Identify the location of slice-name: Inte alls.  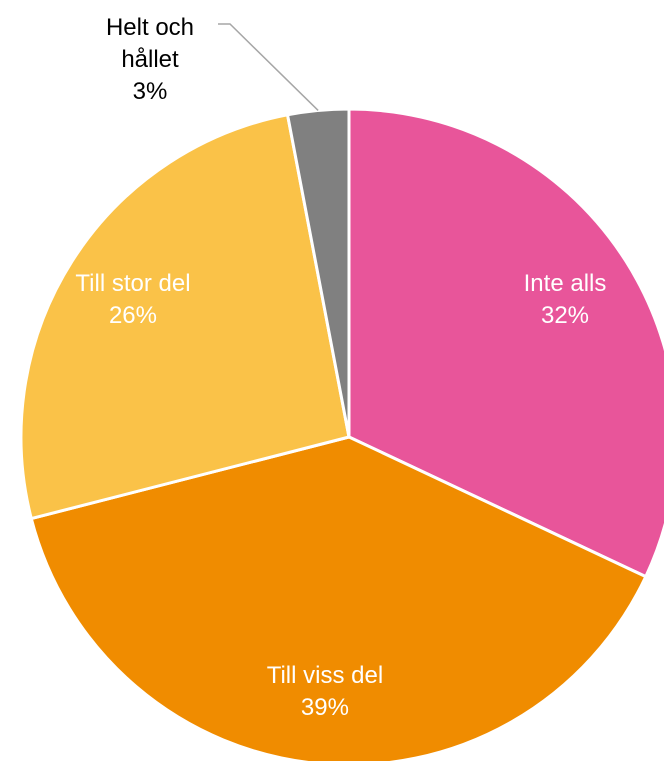
(565, 283).